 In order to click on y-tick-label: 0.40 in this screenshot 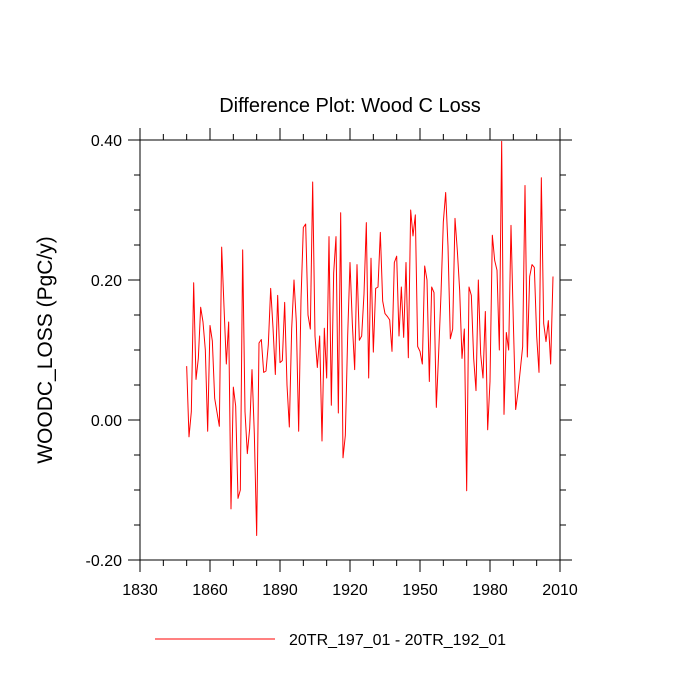, I will do `click(106, 141)`.